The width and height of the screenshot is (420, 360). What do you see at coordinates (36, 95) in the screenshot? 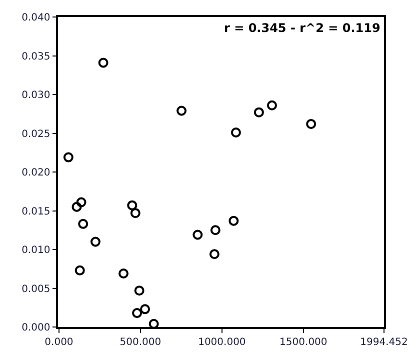
I see `y-tick-label: 0.030` at bounding box center [36, 95].